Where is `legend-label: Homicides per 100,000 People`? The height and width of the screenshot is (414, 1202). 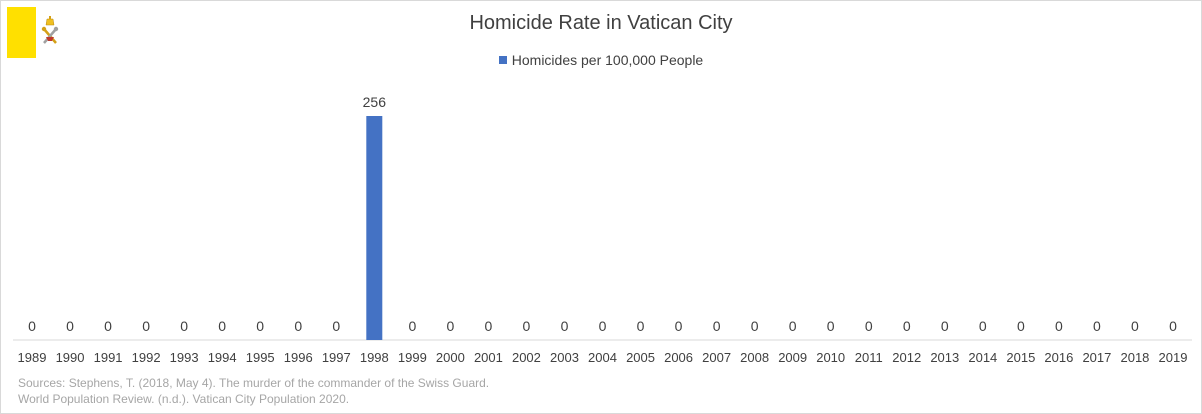 legend-label: Homicides per 100,000 People is located at coordinates (607, 60).